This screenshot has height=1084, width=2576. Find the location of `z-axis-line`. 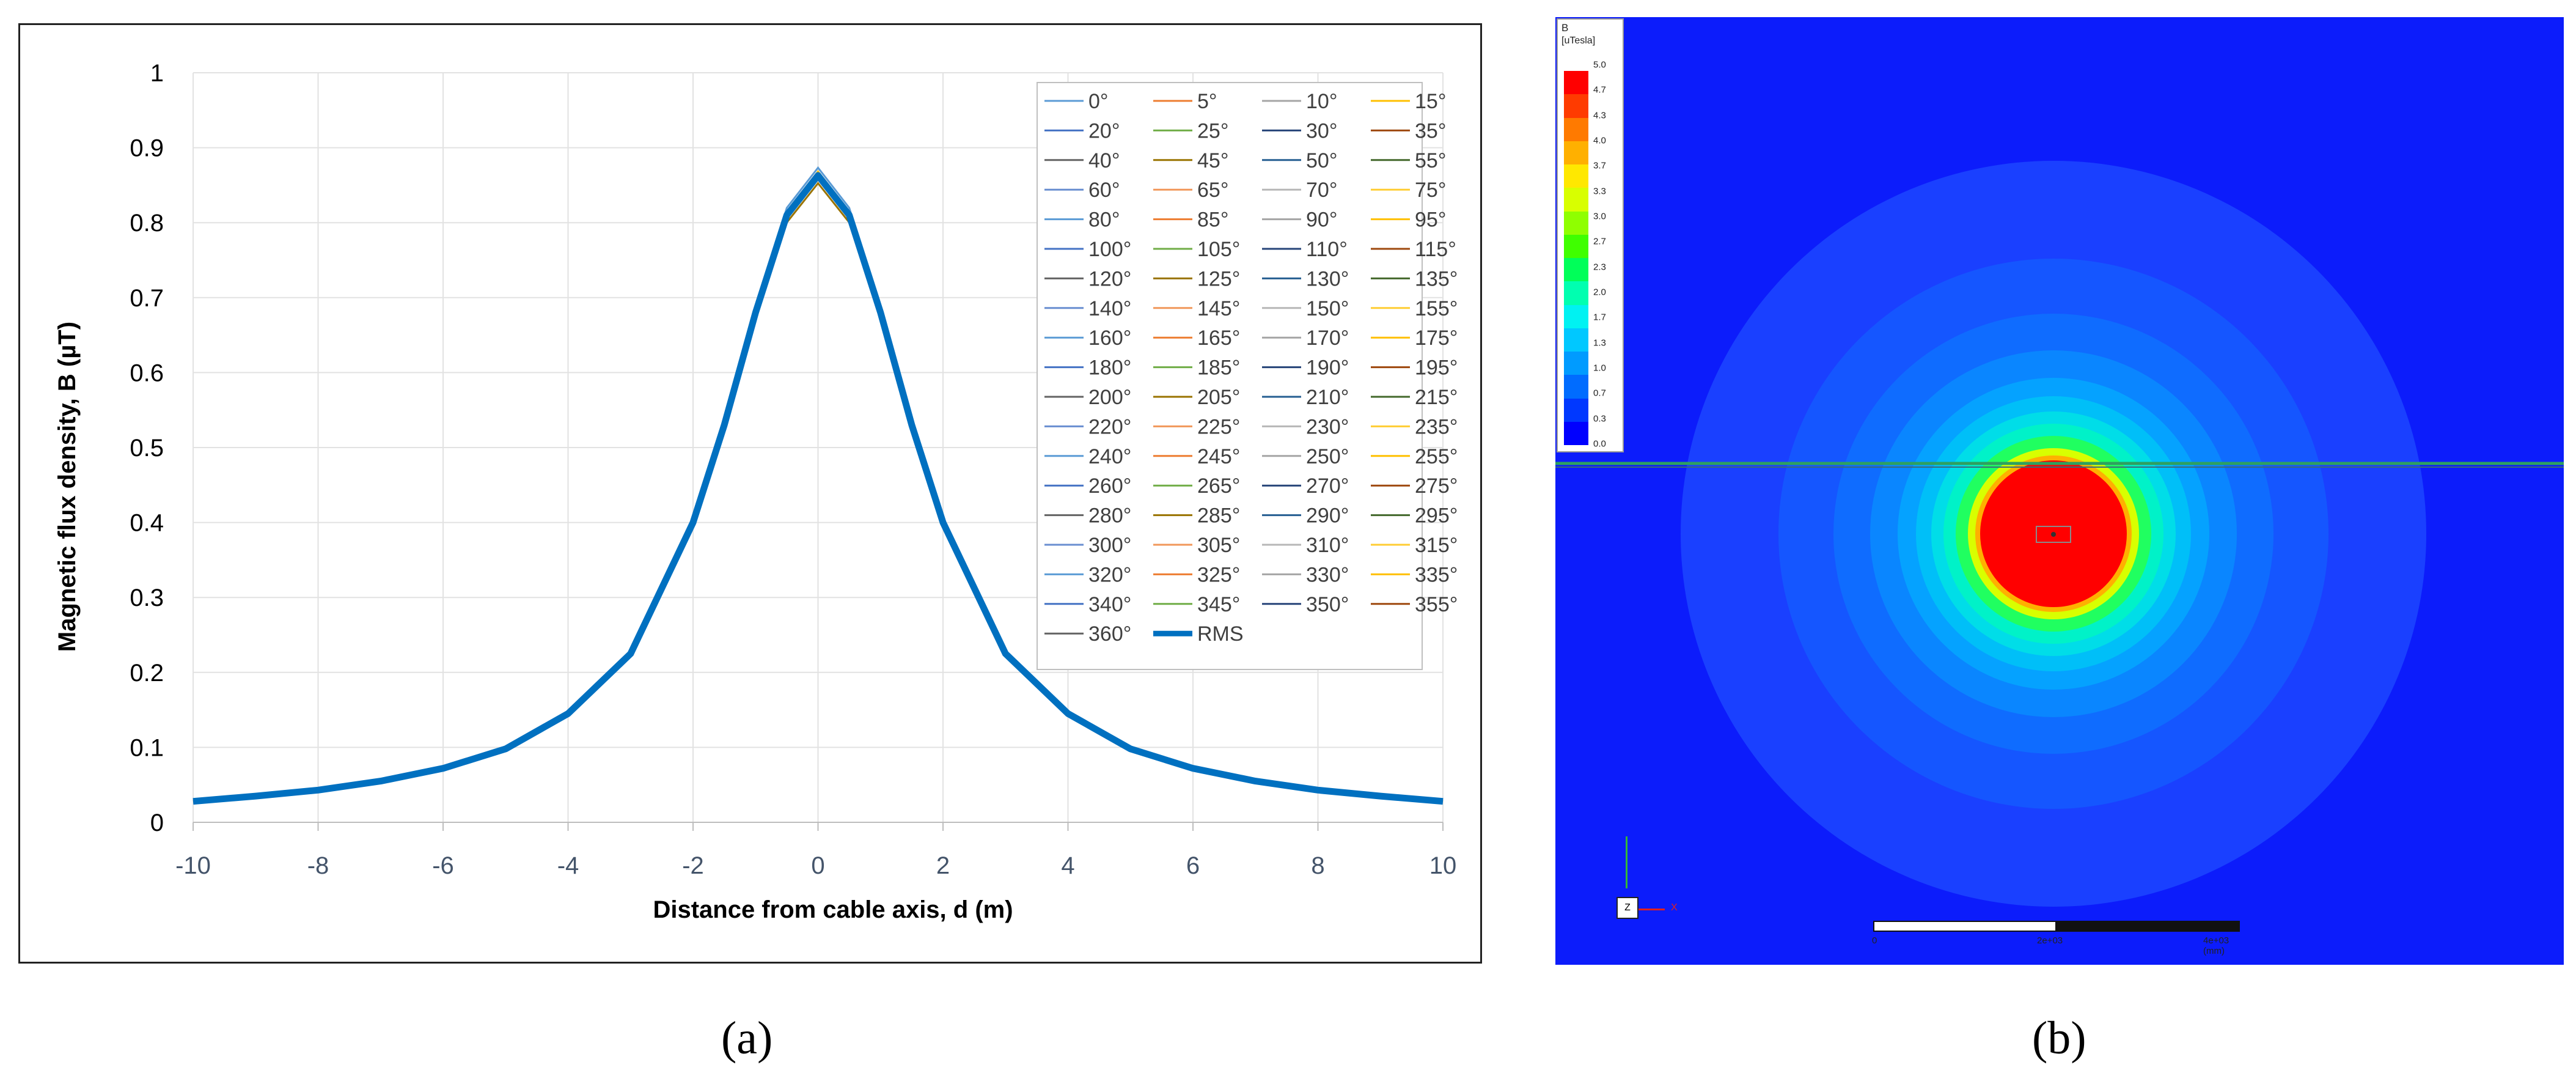

z-axis-line is located at coordinates (1626, 862).